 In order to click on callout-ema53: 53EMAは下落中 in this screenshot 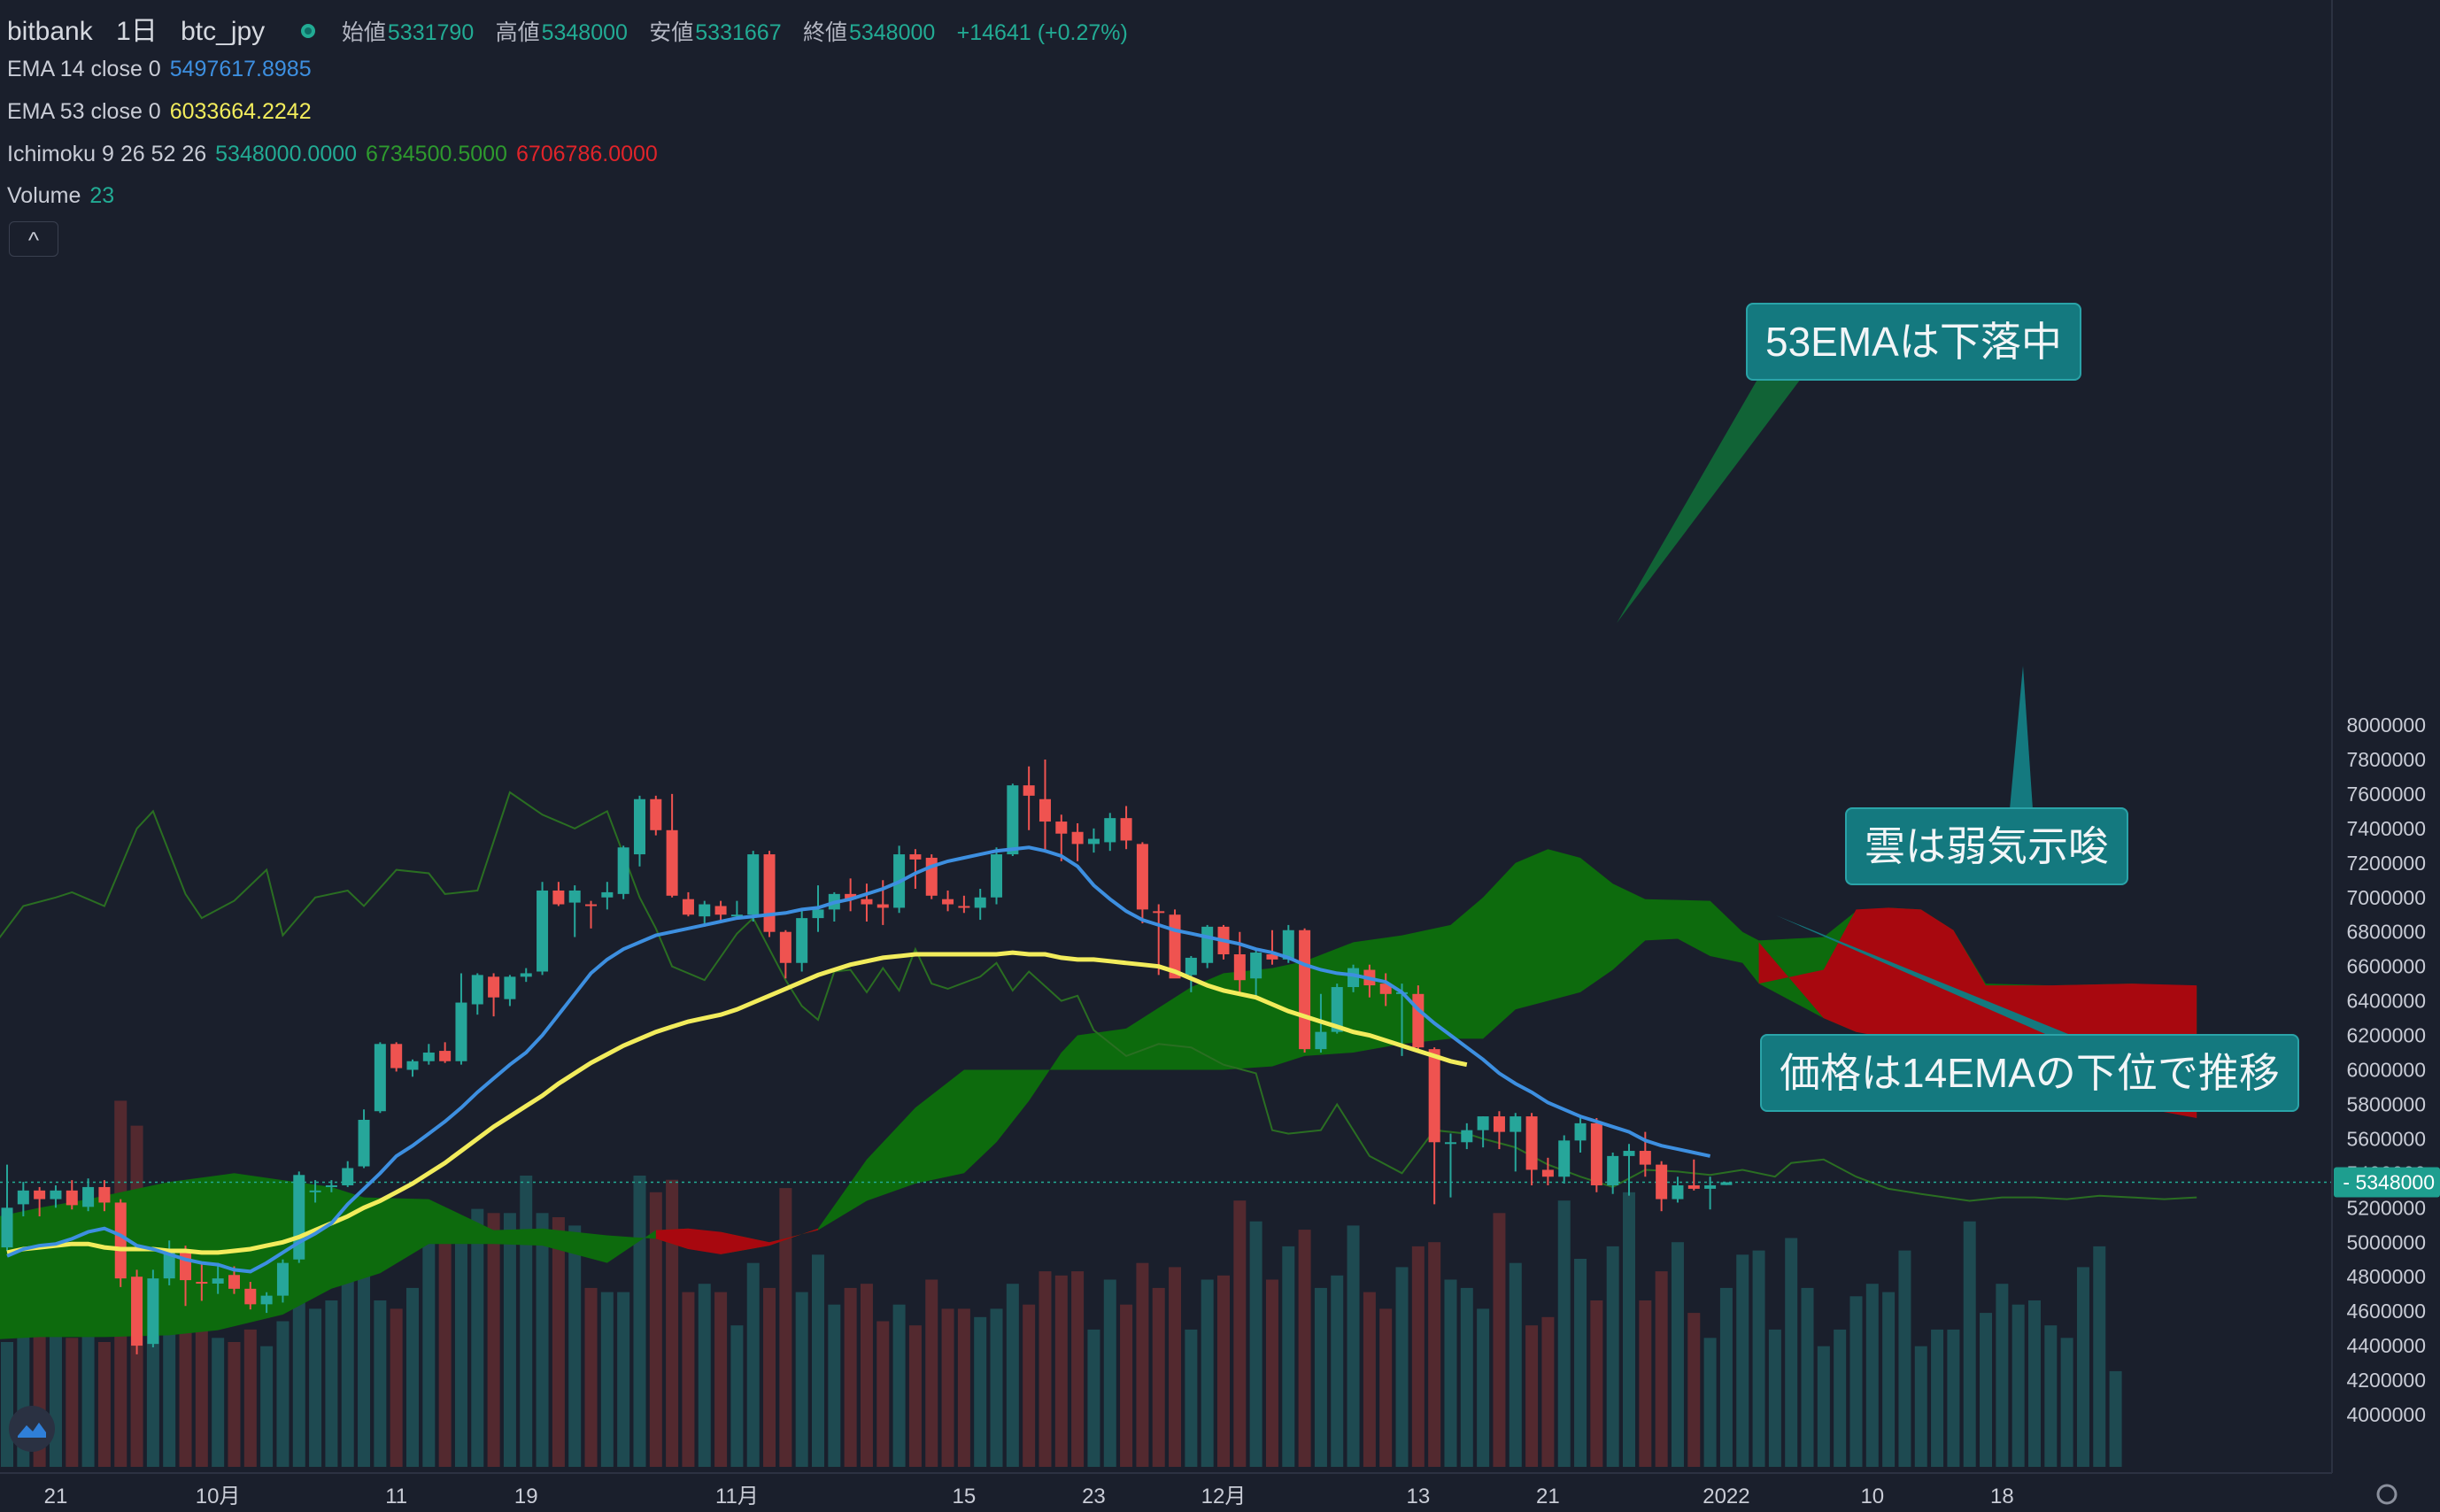, I will do `click(1913, 342)`.